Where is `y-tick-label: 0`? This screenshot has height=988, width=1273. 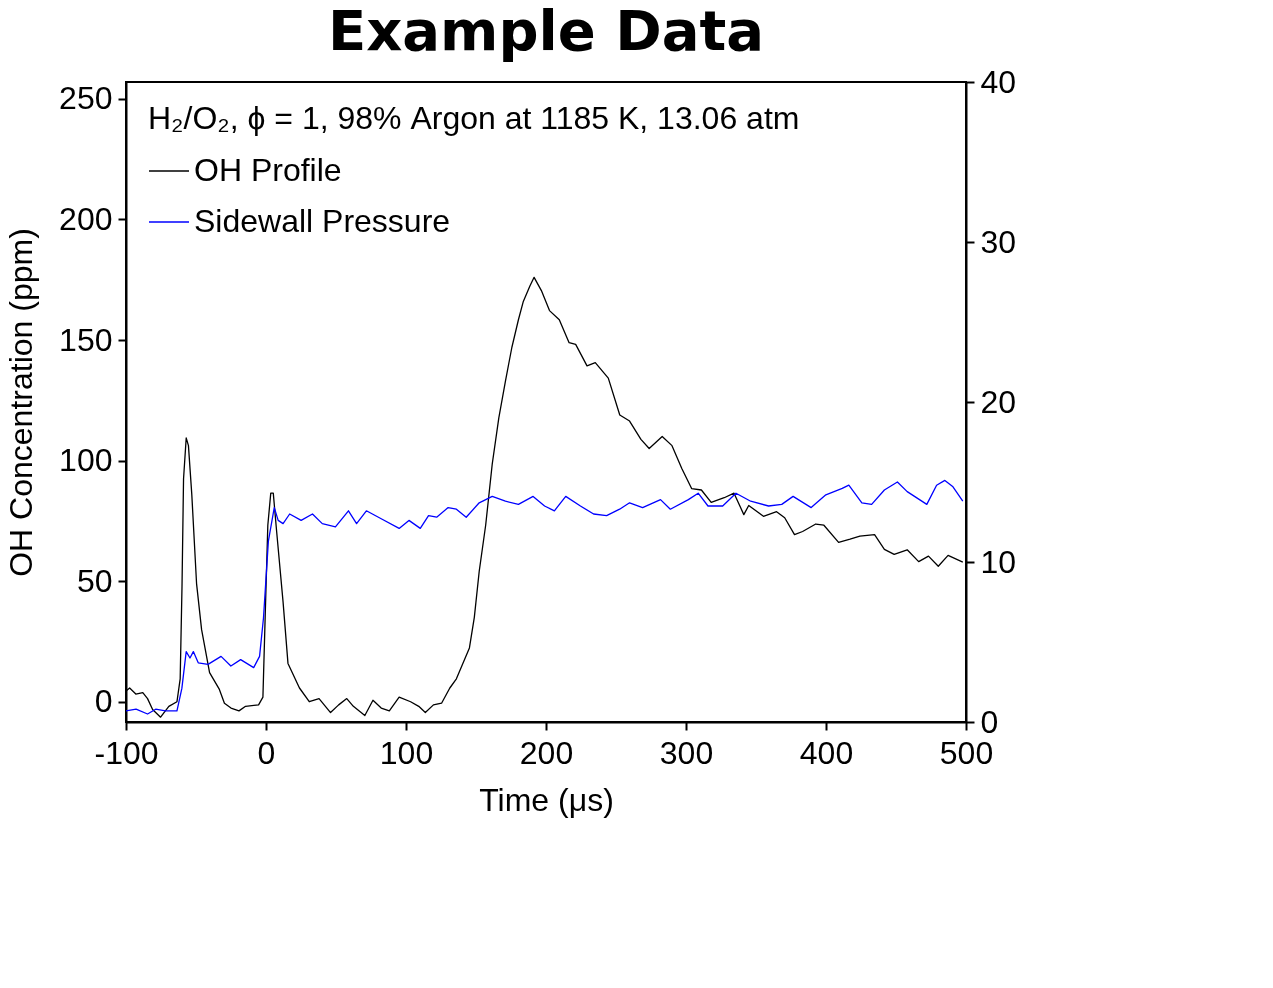
y-tick-label: 0 is located at coordinates (103, 701).